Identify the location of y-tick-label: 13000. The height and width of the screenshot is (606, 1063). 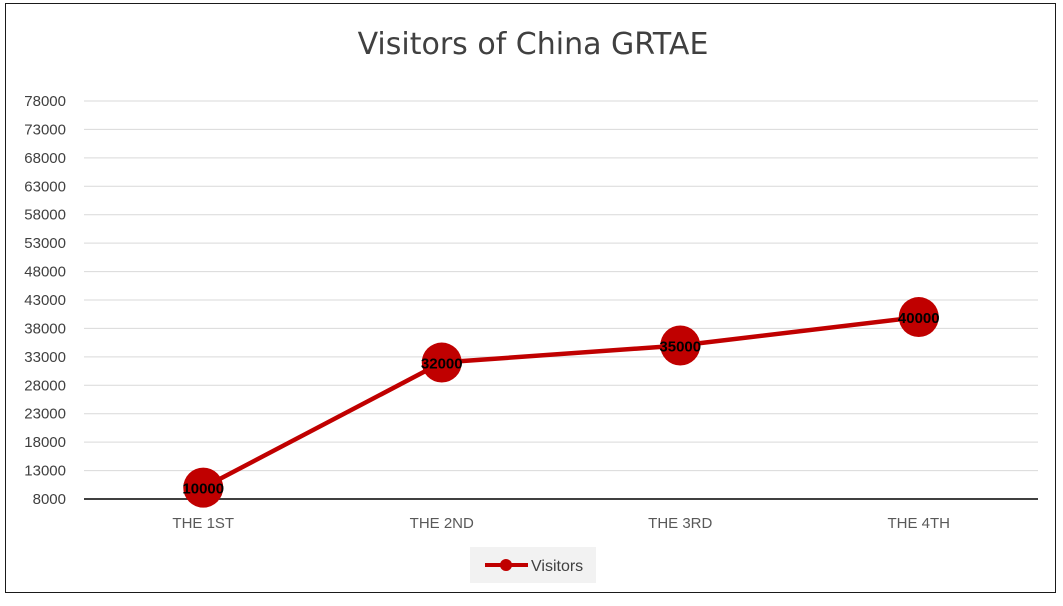
(45, 471).